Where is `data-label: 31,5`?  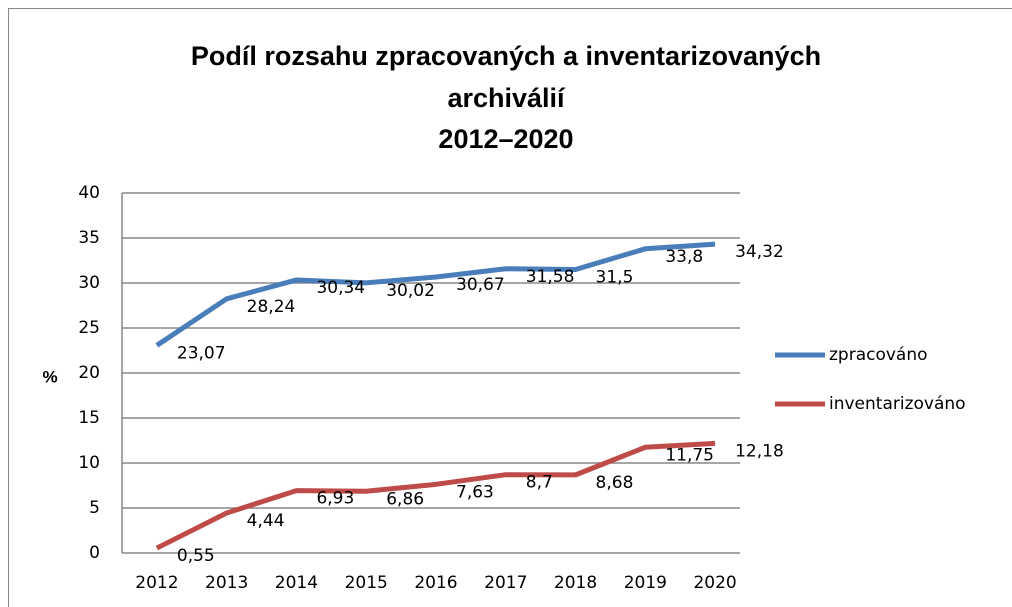 data-label: 31,5 is located at coordinates (615, 278).